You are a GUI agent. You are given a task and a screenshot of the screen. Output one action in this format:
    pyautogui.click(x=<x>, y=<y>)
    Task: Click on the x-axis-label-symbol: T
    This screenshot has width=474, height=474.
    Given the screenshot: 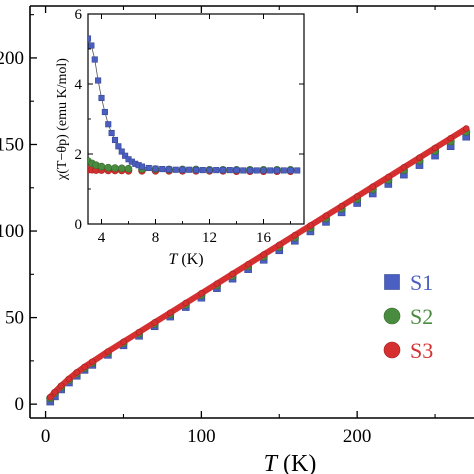 What is the action you would take?
    pyautogui.click(x=271, y=462)
    